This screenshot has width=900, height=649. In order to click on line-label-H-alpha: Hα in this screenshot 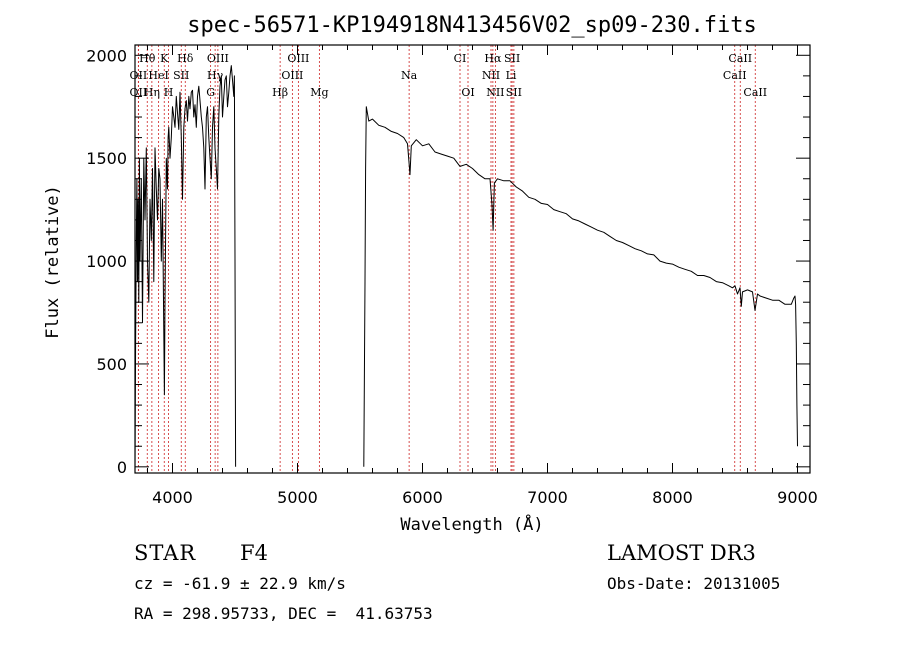, I will do `click(493, 58)`.